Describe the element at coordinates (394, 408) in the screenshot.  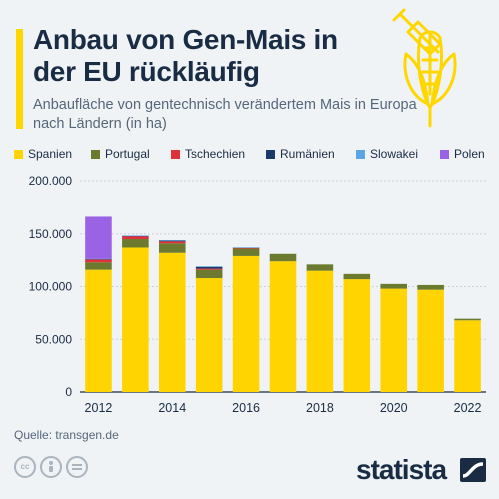
I see `x-tick-label: 2020` at that location.